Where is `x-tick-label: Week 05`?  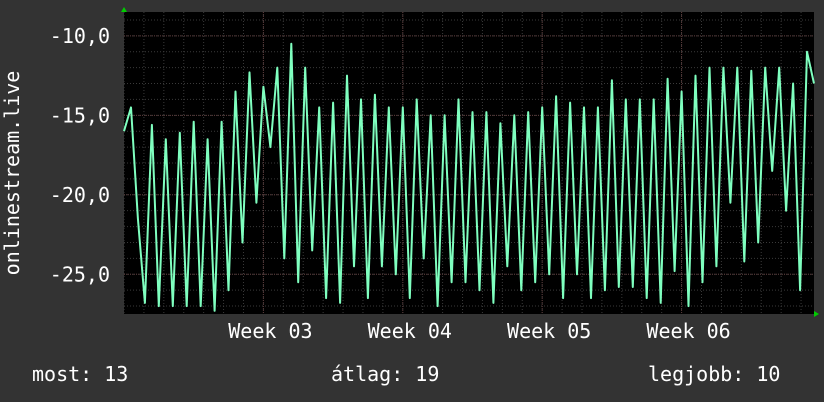 x-tick-label: Week 05 is located at coordinates (549, 331).